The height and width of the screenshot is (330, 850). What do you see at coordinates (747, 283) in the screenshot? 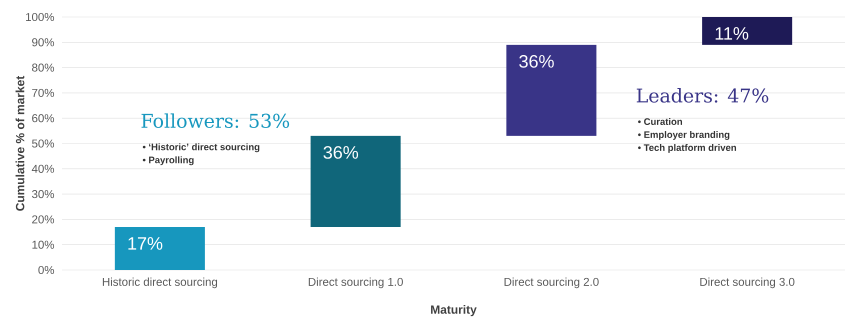
I see `x-tick-label: Direct sourcing 3.0` at bounding box center [747, 283].